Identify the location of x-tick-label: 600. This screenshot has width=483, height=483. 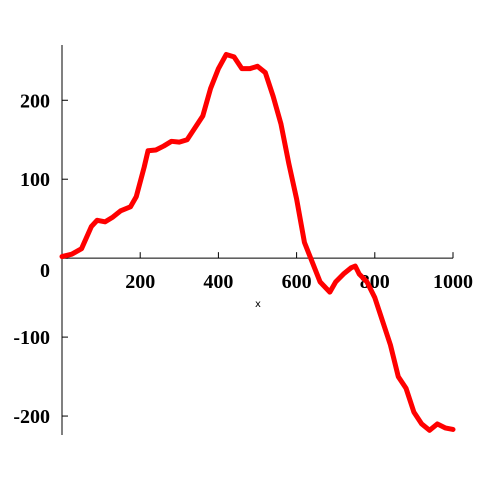
(297, 282).